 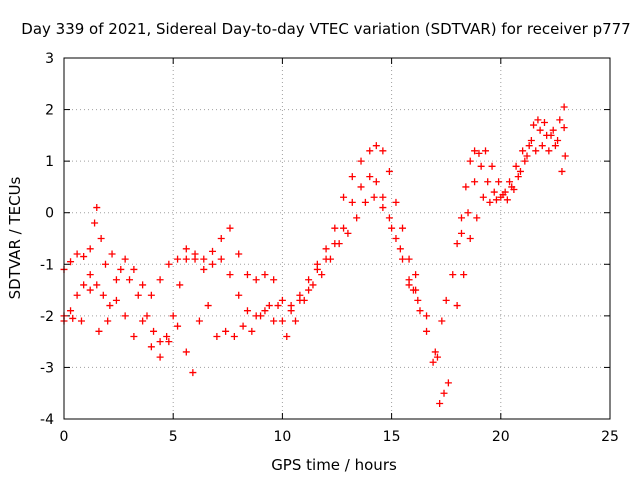 What do you see at coordinates (49, 162) in the screenshot?
I see `y-tick-label: 1` at bounding box center [49, 162].